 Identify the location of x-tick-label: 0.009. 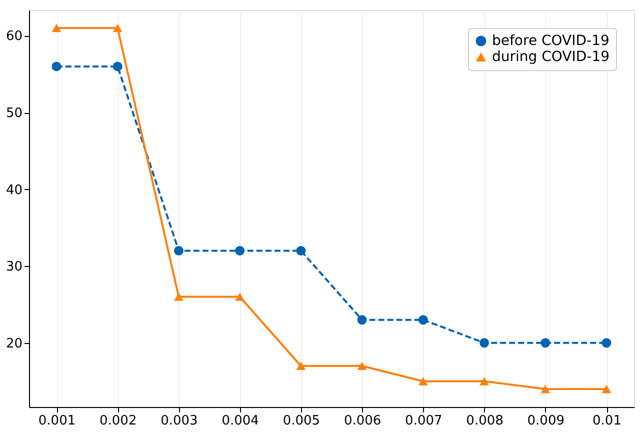
(545, 421).